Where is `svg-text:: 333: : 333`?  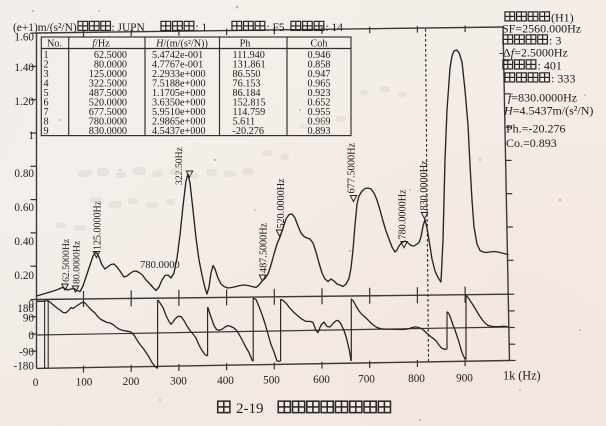
svg-text:: 333: : 333 is located at coordinates (563, 79).